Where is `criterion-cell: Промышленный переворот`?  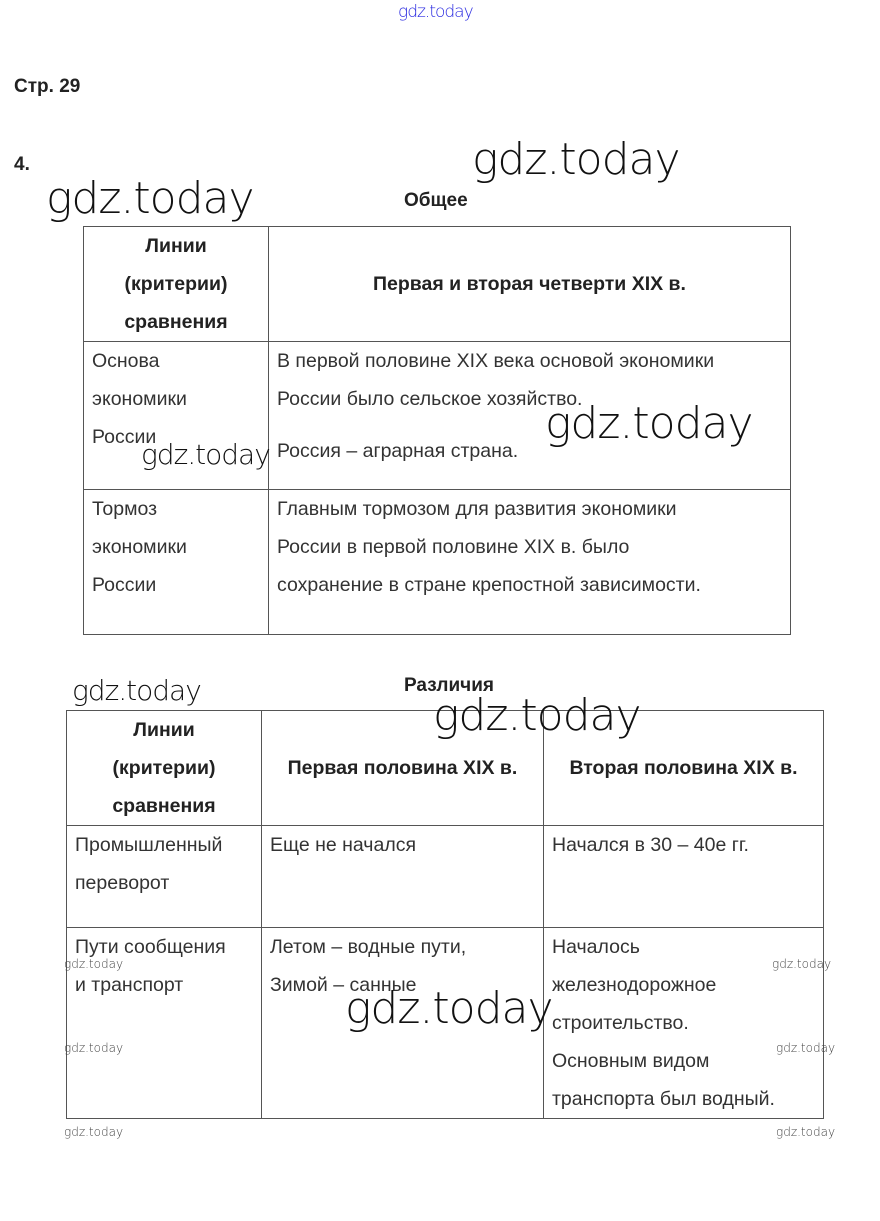 criterion-cell: Промышленный переворот is located at coordinates (164, 876).